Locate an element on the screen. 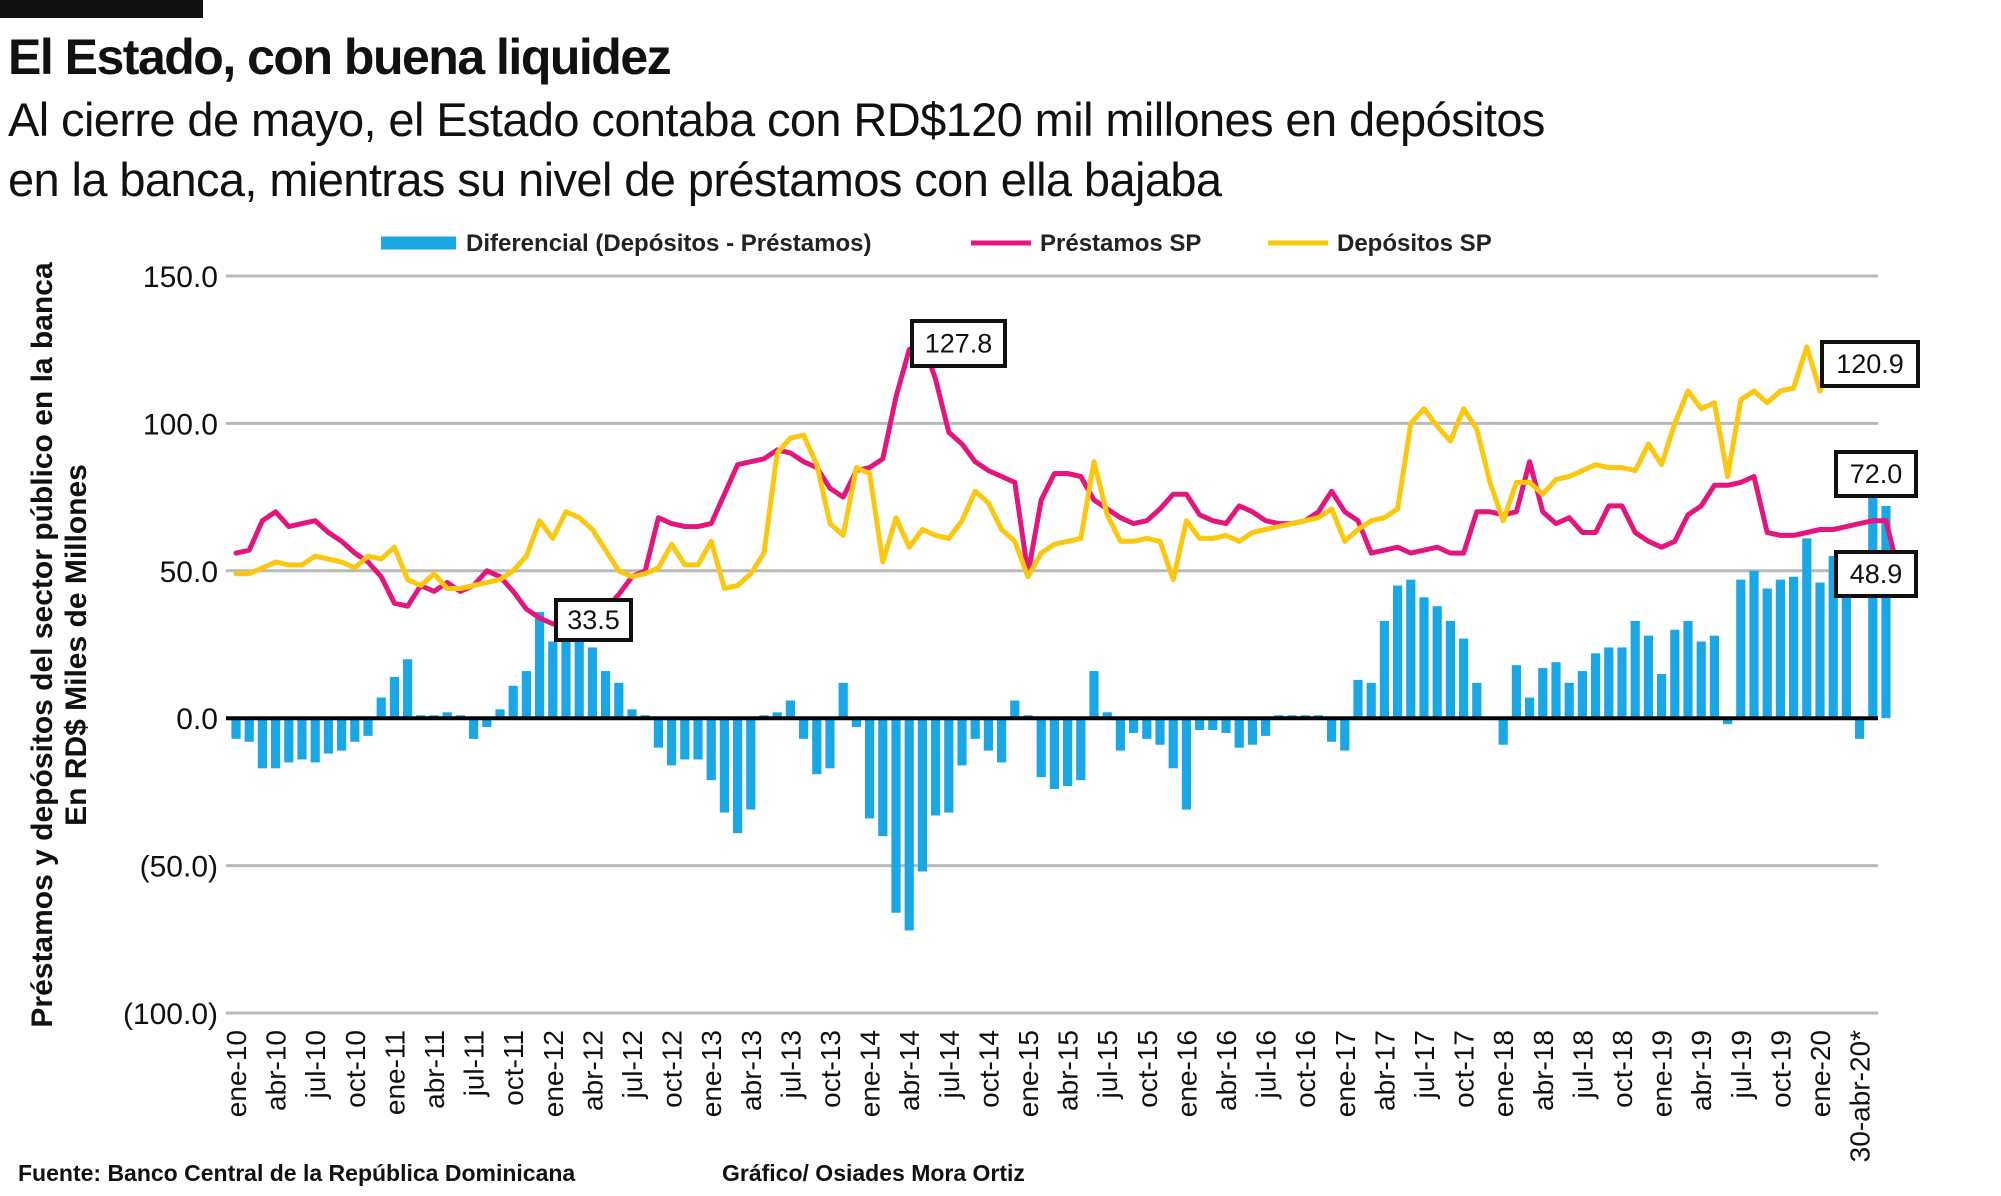  x-tick-label: abr-11 is located at coordinates (434, 1069).